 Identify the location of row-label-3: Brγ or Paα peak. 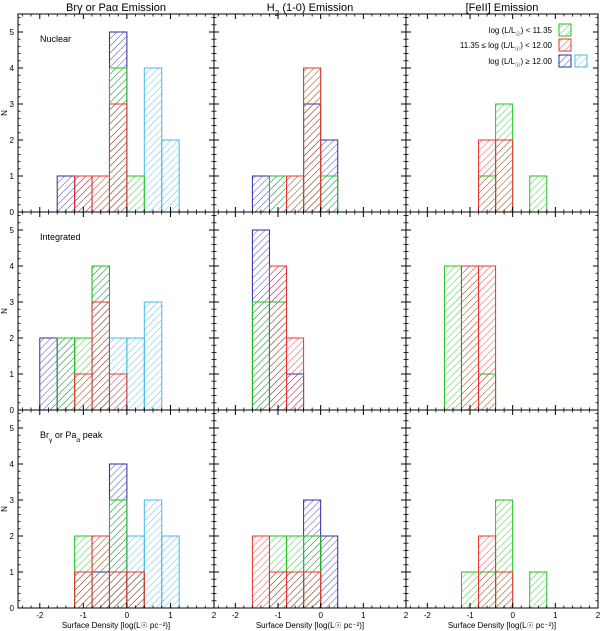
(71, 437).